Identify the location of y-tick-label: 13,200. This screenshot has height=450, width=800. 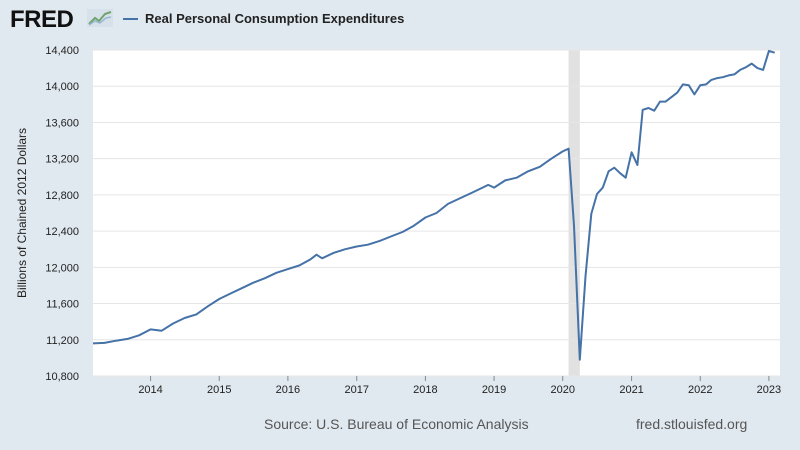
(62, 160).